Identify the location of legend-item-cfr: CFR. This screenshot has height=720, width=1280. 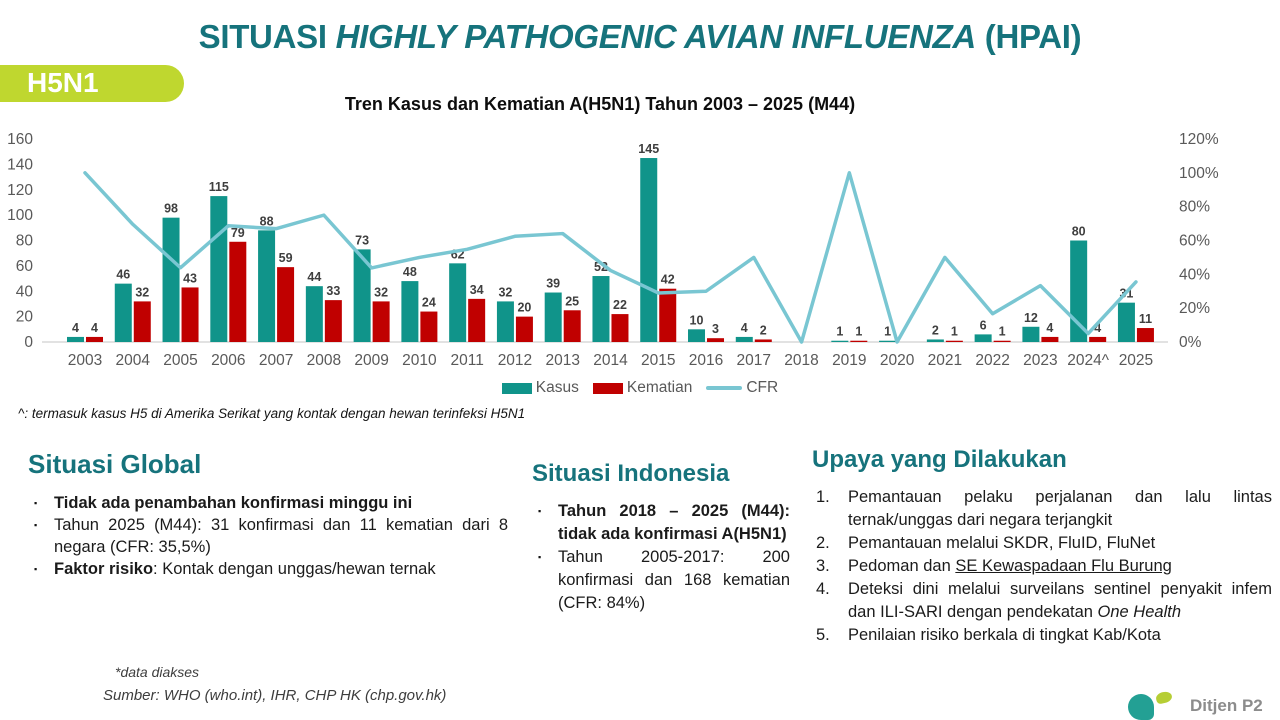
(742, 388).